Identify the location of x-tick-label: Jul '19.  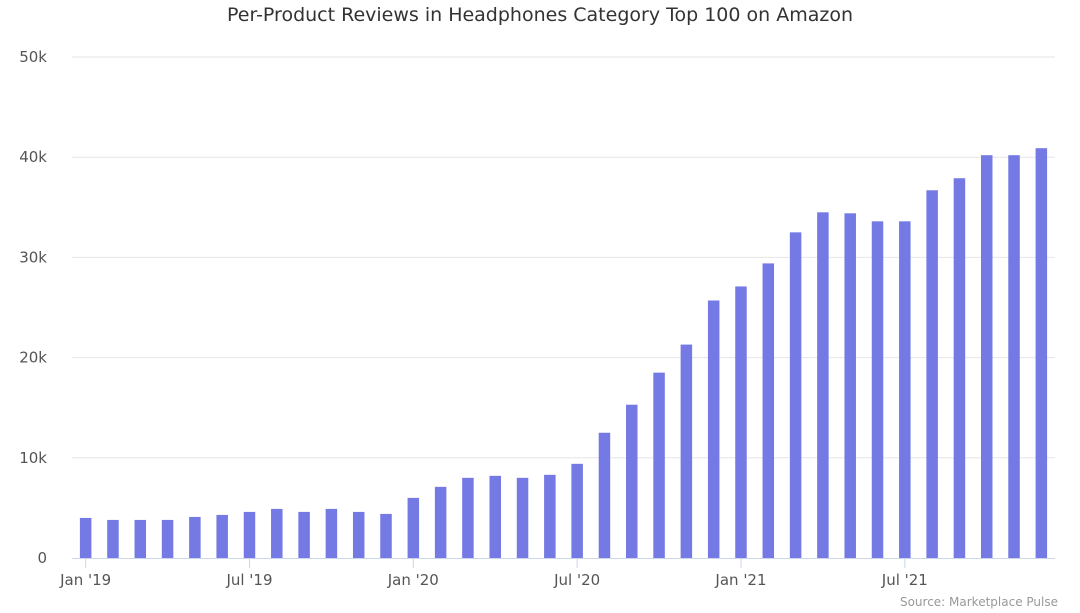
(248, 580).